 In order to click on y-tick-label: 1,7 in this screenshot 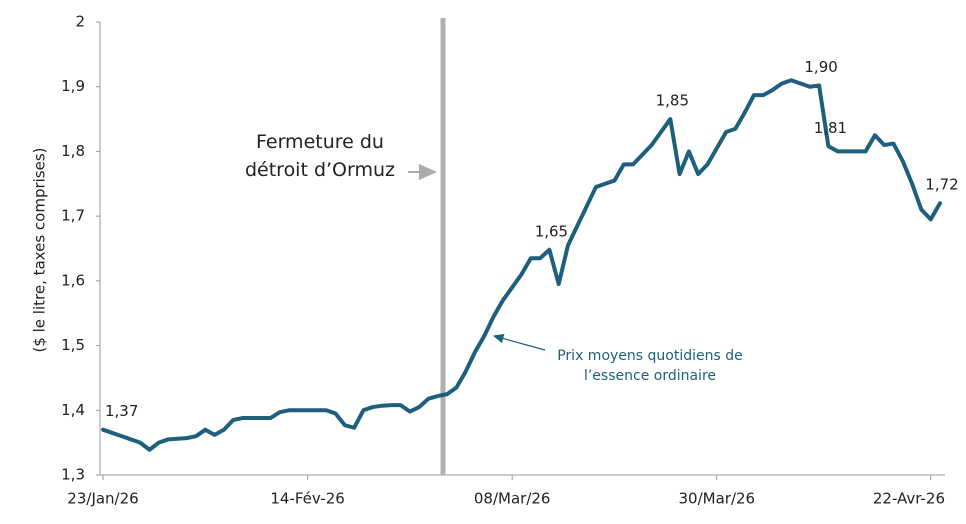, I will do `click(73, 216)`.